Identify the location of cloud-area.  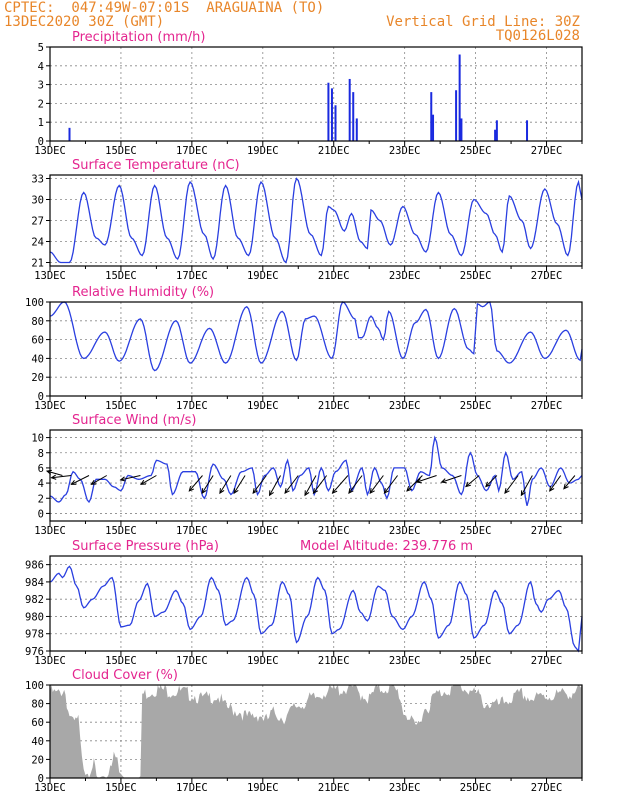
(316, 731).